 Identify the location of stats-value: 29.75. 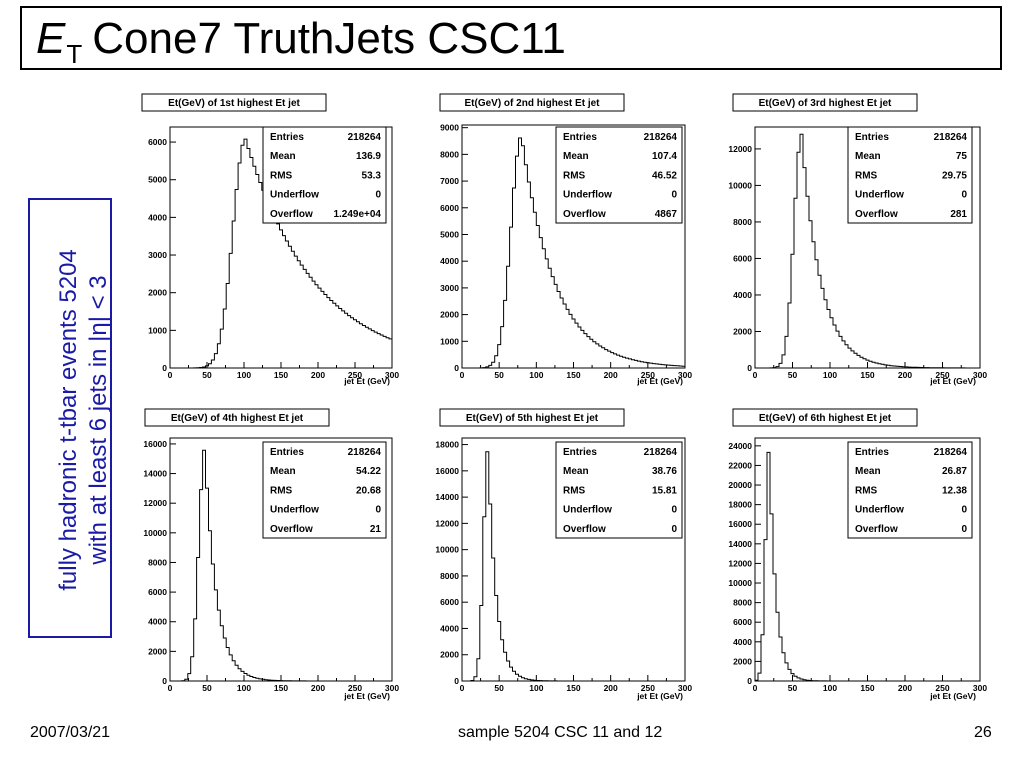
(954, 175).